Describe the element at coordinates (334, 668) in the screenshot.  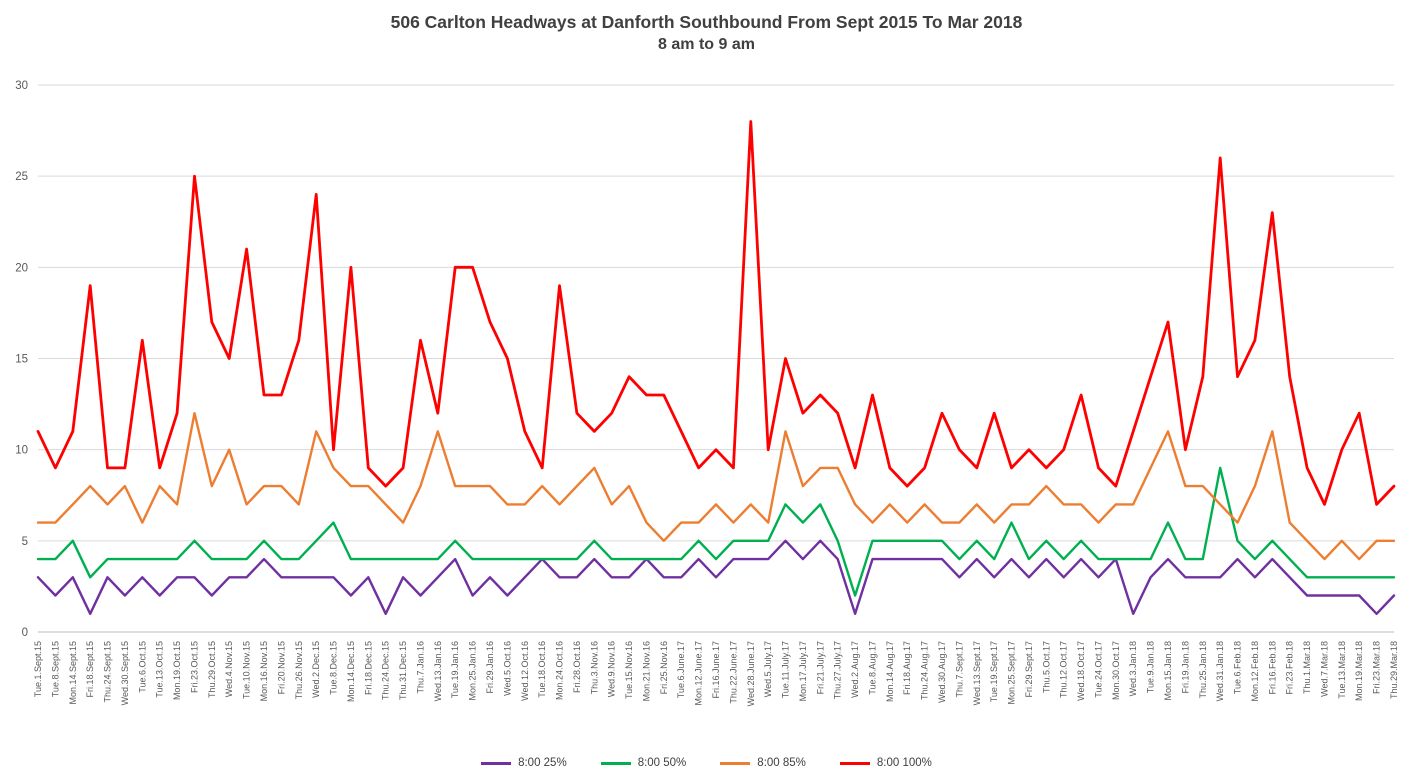
I see `x-tick-label: Tue.8.Dec.15` at that location.